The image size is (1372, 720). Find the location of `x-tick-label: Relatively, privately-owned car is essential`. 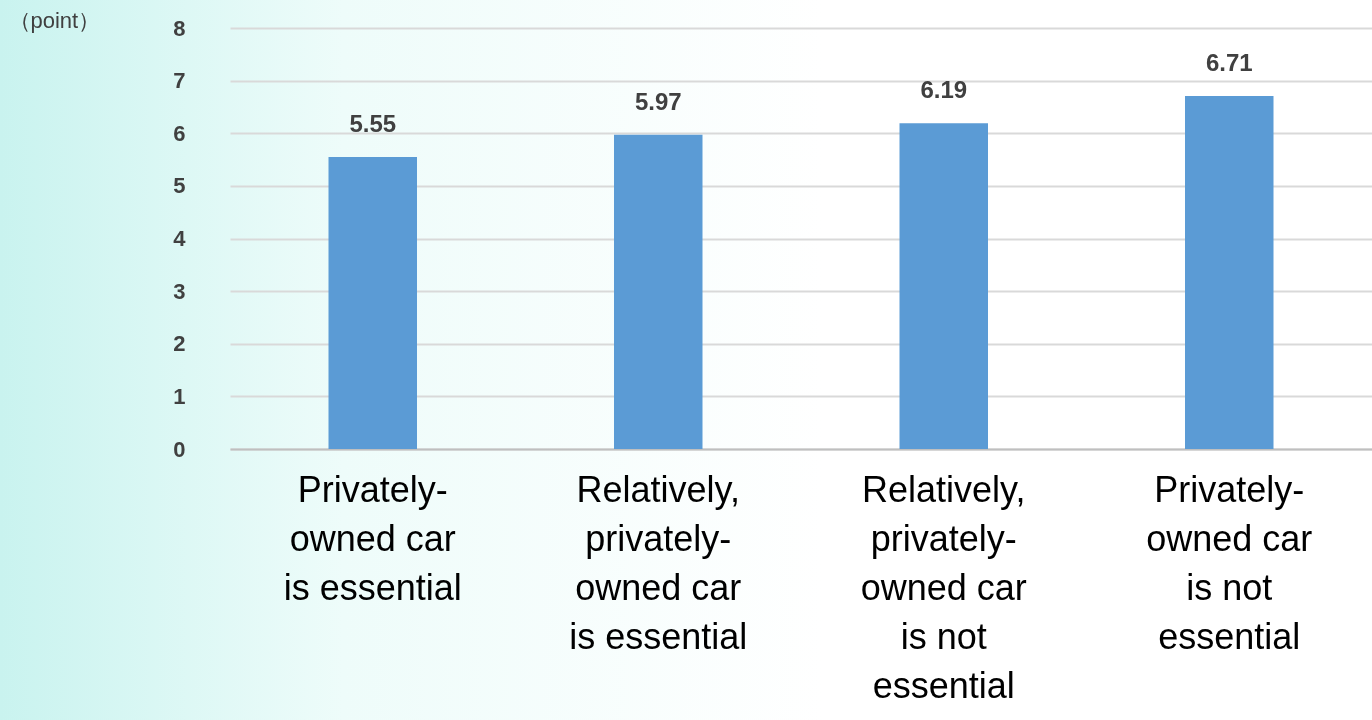

x-tick-label: Relatively, privately-owned car is essential is located at coordinates (658, 562).